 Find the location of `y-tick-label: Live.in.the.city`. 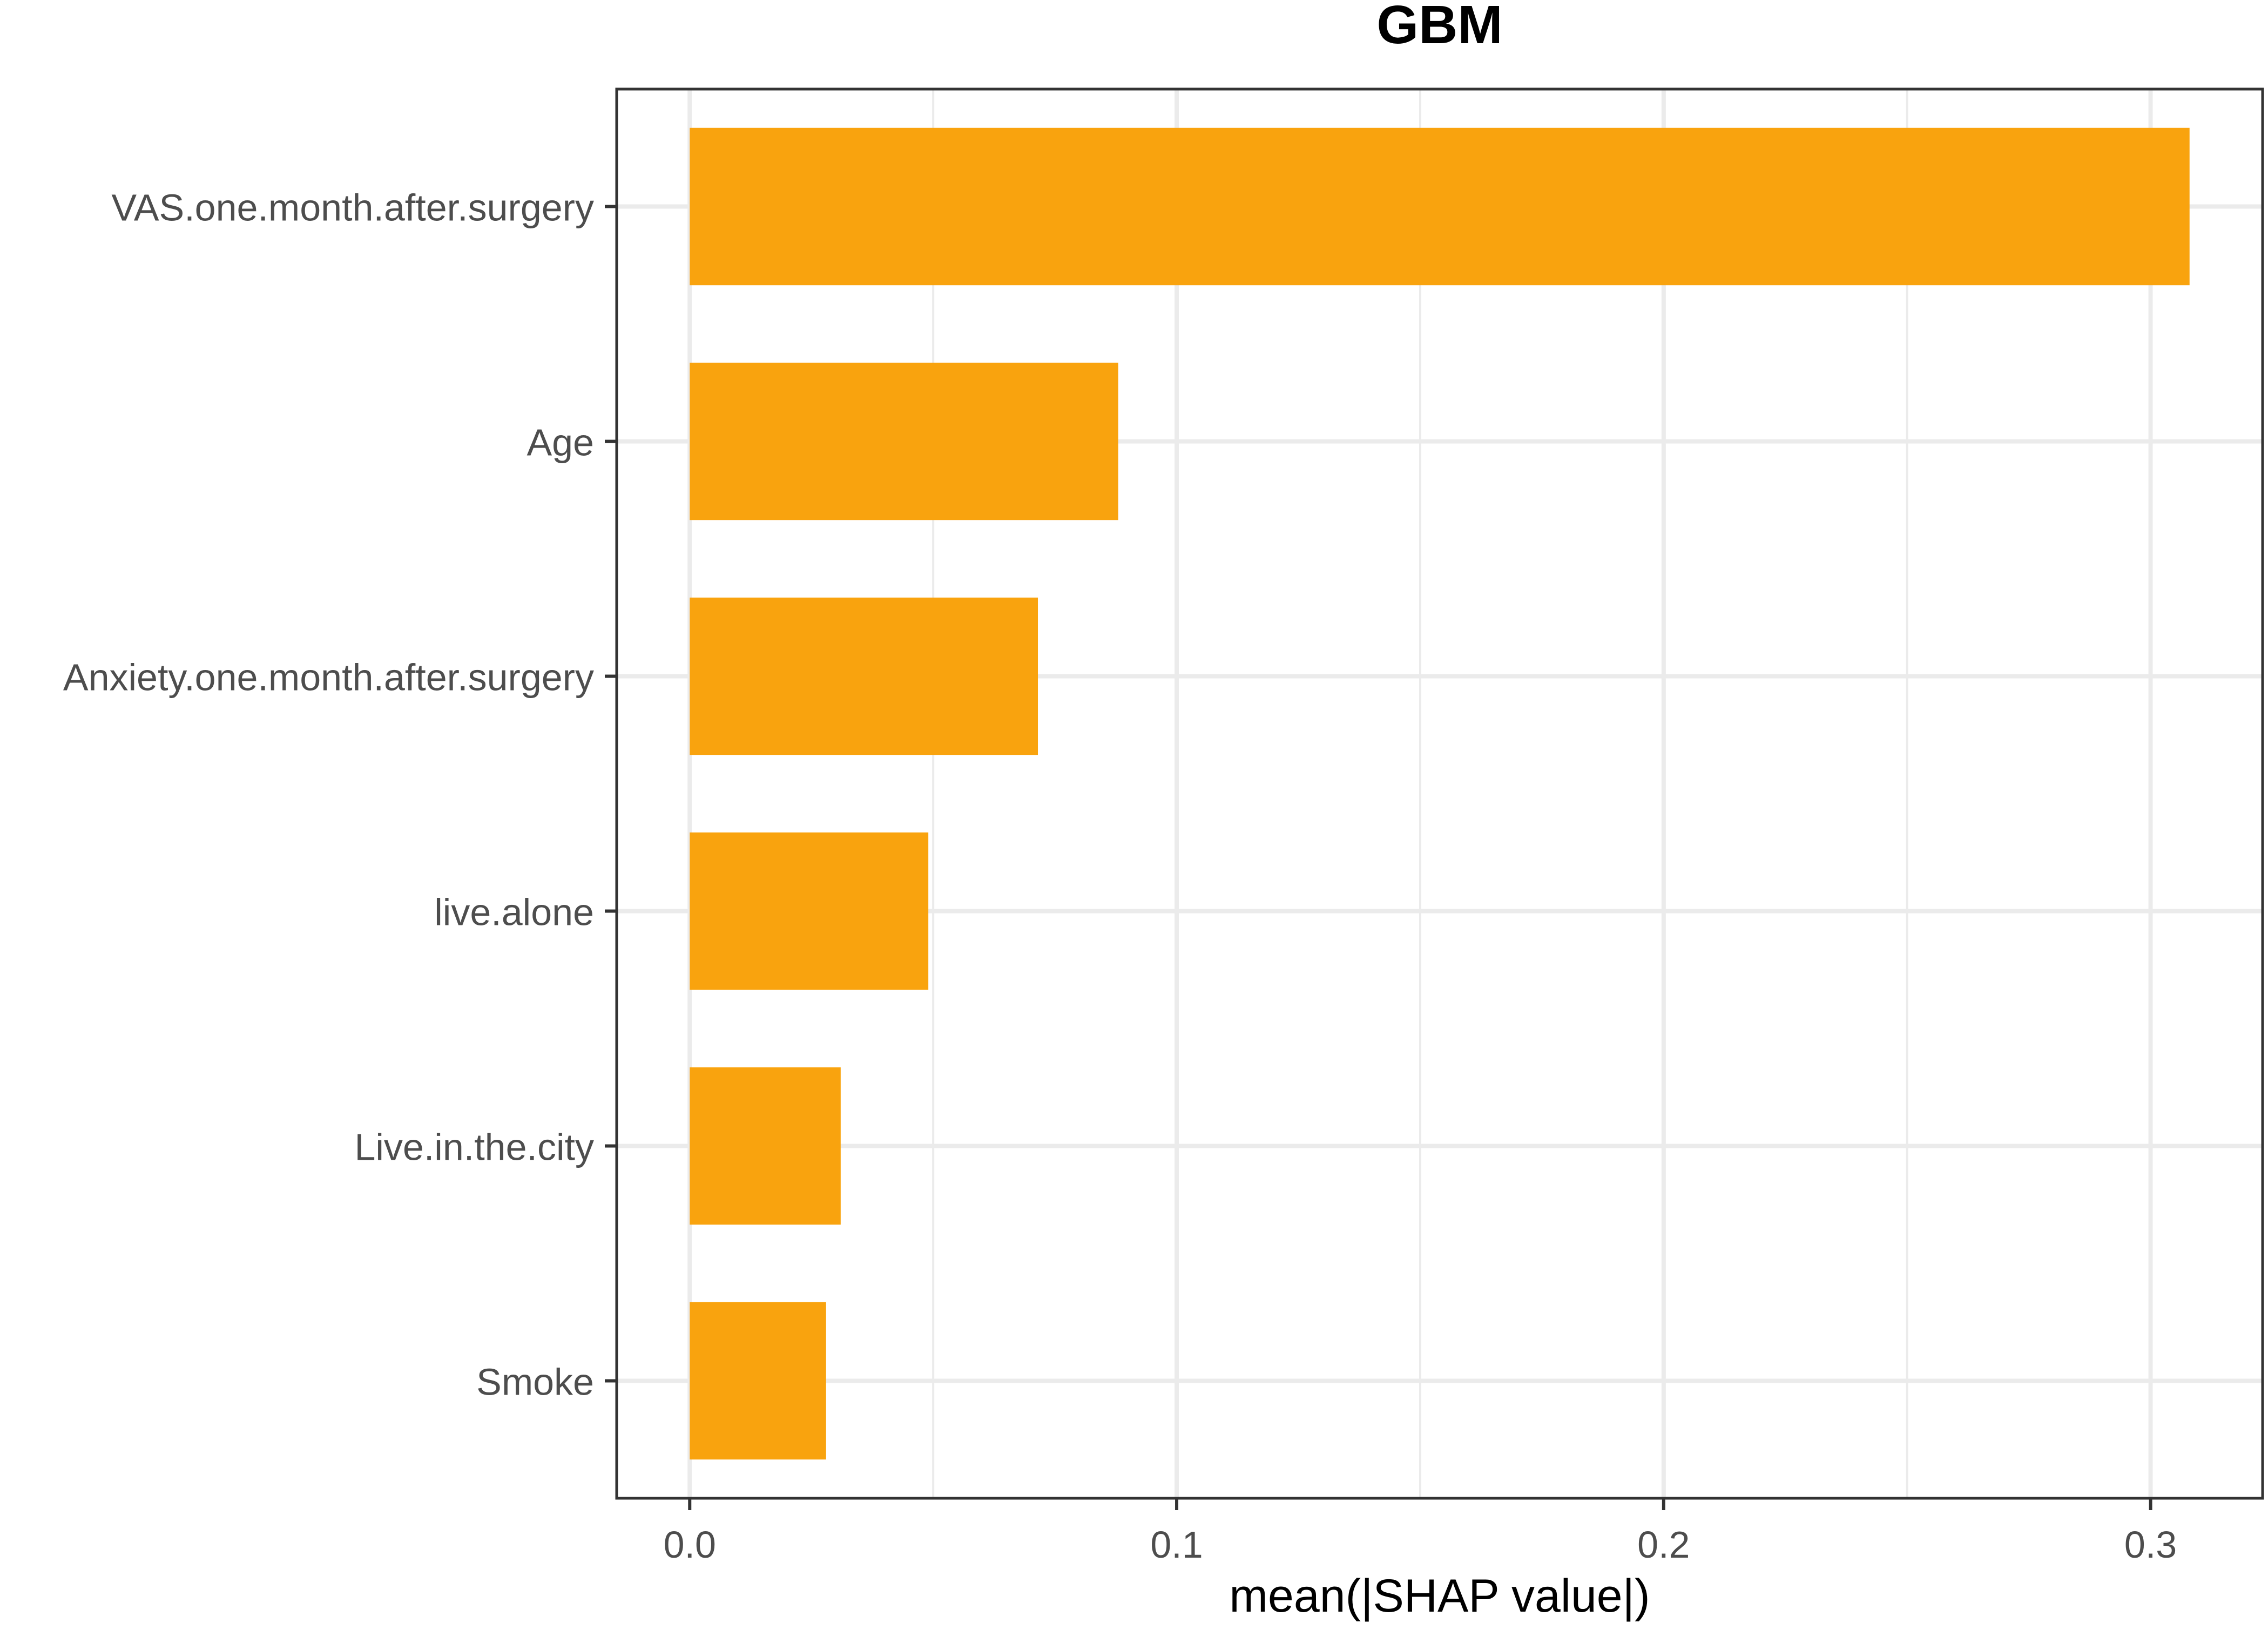

y-tick-label: Live.in.the.city is located at coordinates (474, 1147).